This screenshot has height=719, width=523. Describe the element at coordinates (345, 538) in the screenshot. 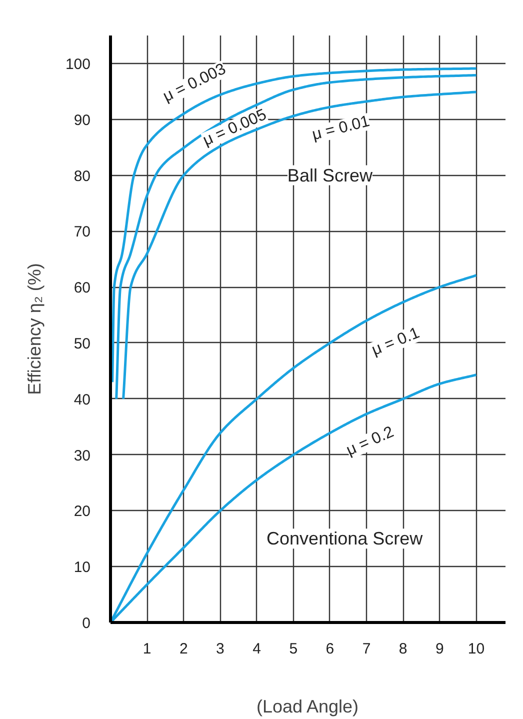

I see `annotation: Conventiona Screw` at that location.